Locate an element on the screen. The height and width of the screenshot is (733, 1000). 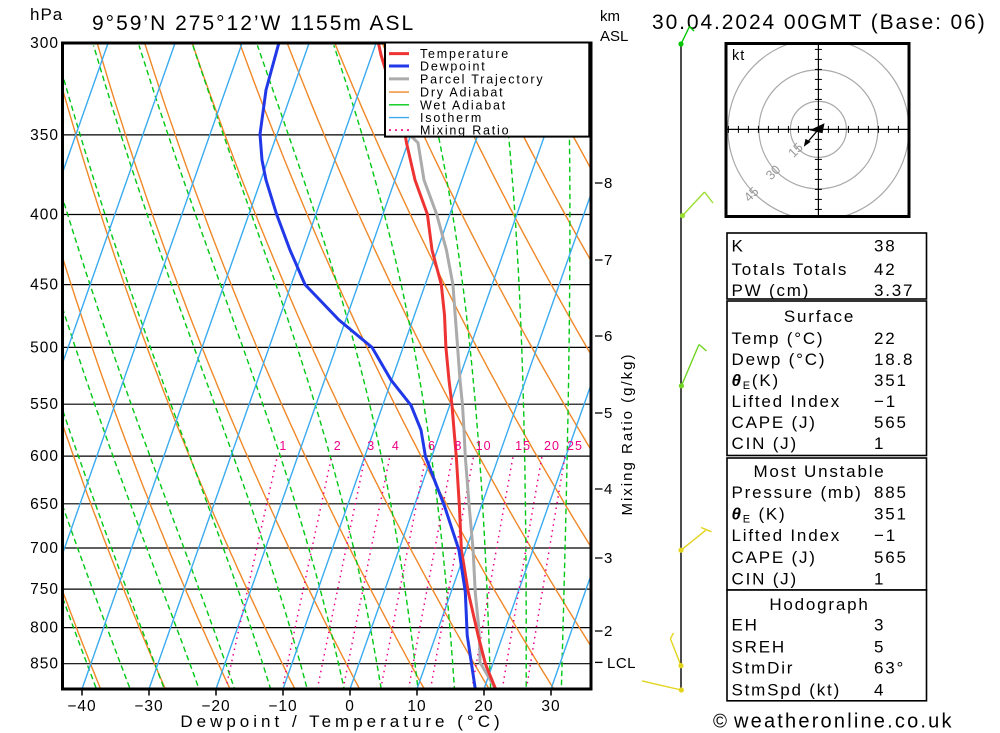
svg-text: weatheronline.co.uk is located at coordinates (843, 722).